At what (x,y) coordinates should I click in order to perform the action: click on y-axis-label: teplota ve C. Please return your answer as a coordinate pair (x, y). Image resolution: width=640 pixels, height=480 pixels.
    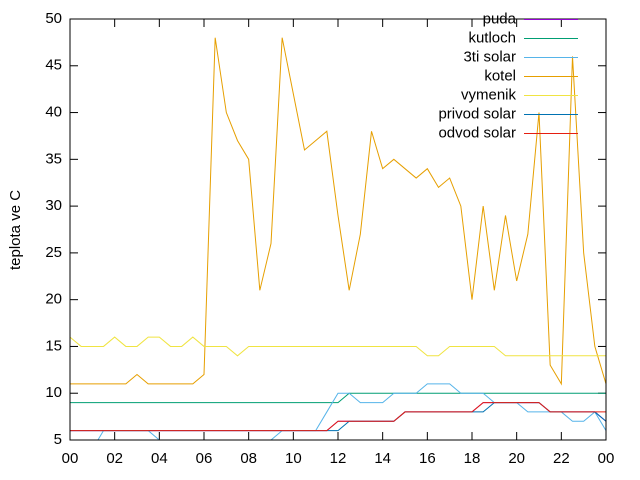
    Looking at the image, I should click on (15, 230).